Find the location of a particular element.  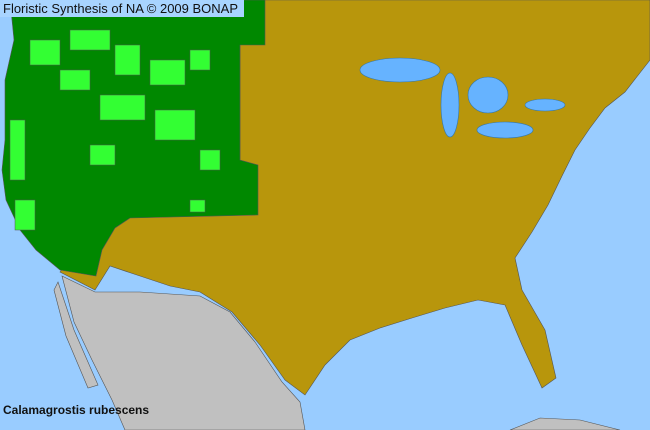

map-title: Floristic Synthesis of NA © 2009 BONAP is located at coordinates (122, 8).